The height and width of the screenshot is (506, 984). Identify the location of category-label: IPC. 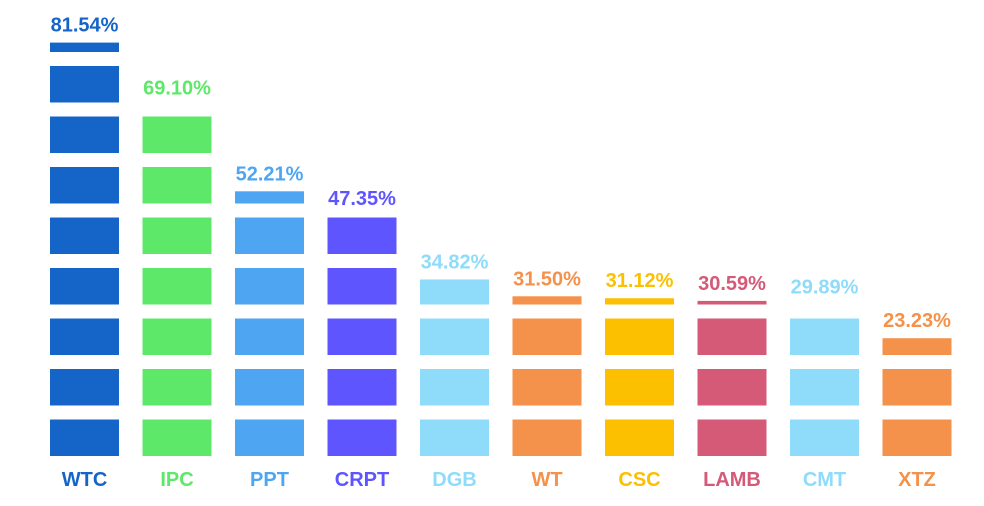
(176, 480).